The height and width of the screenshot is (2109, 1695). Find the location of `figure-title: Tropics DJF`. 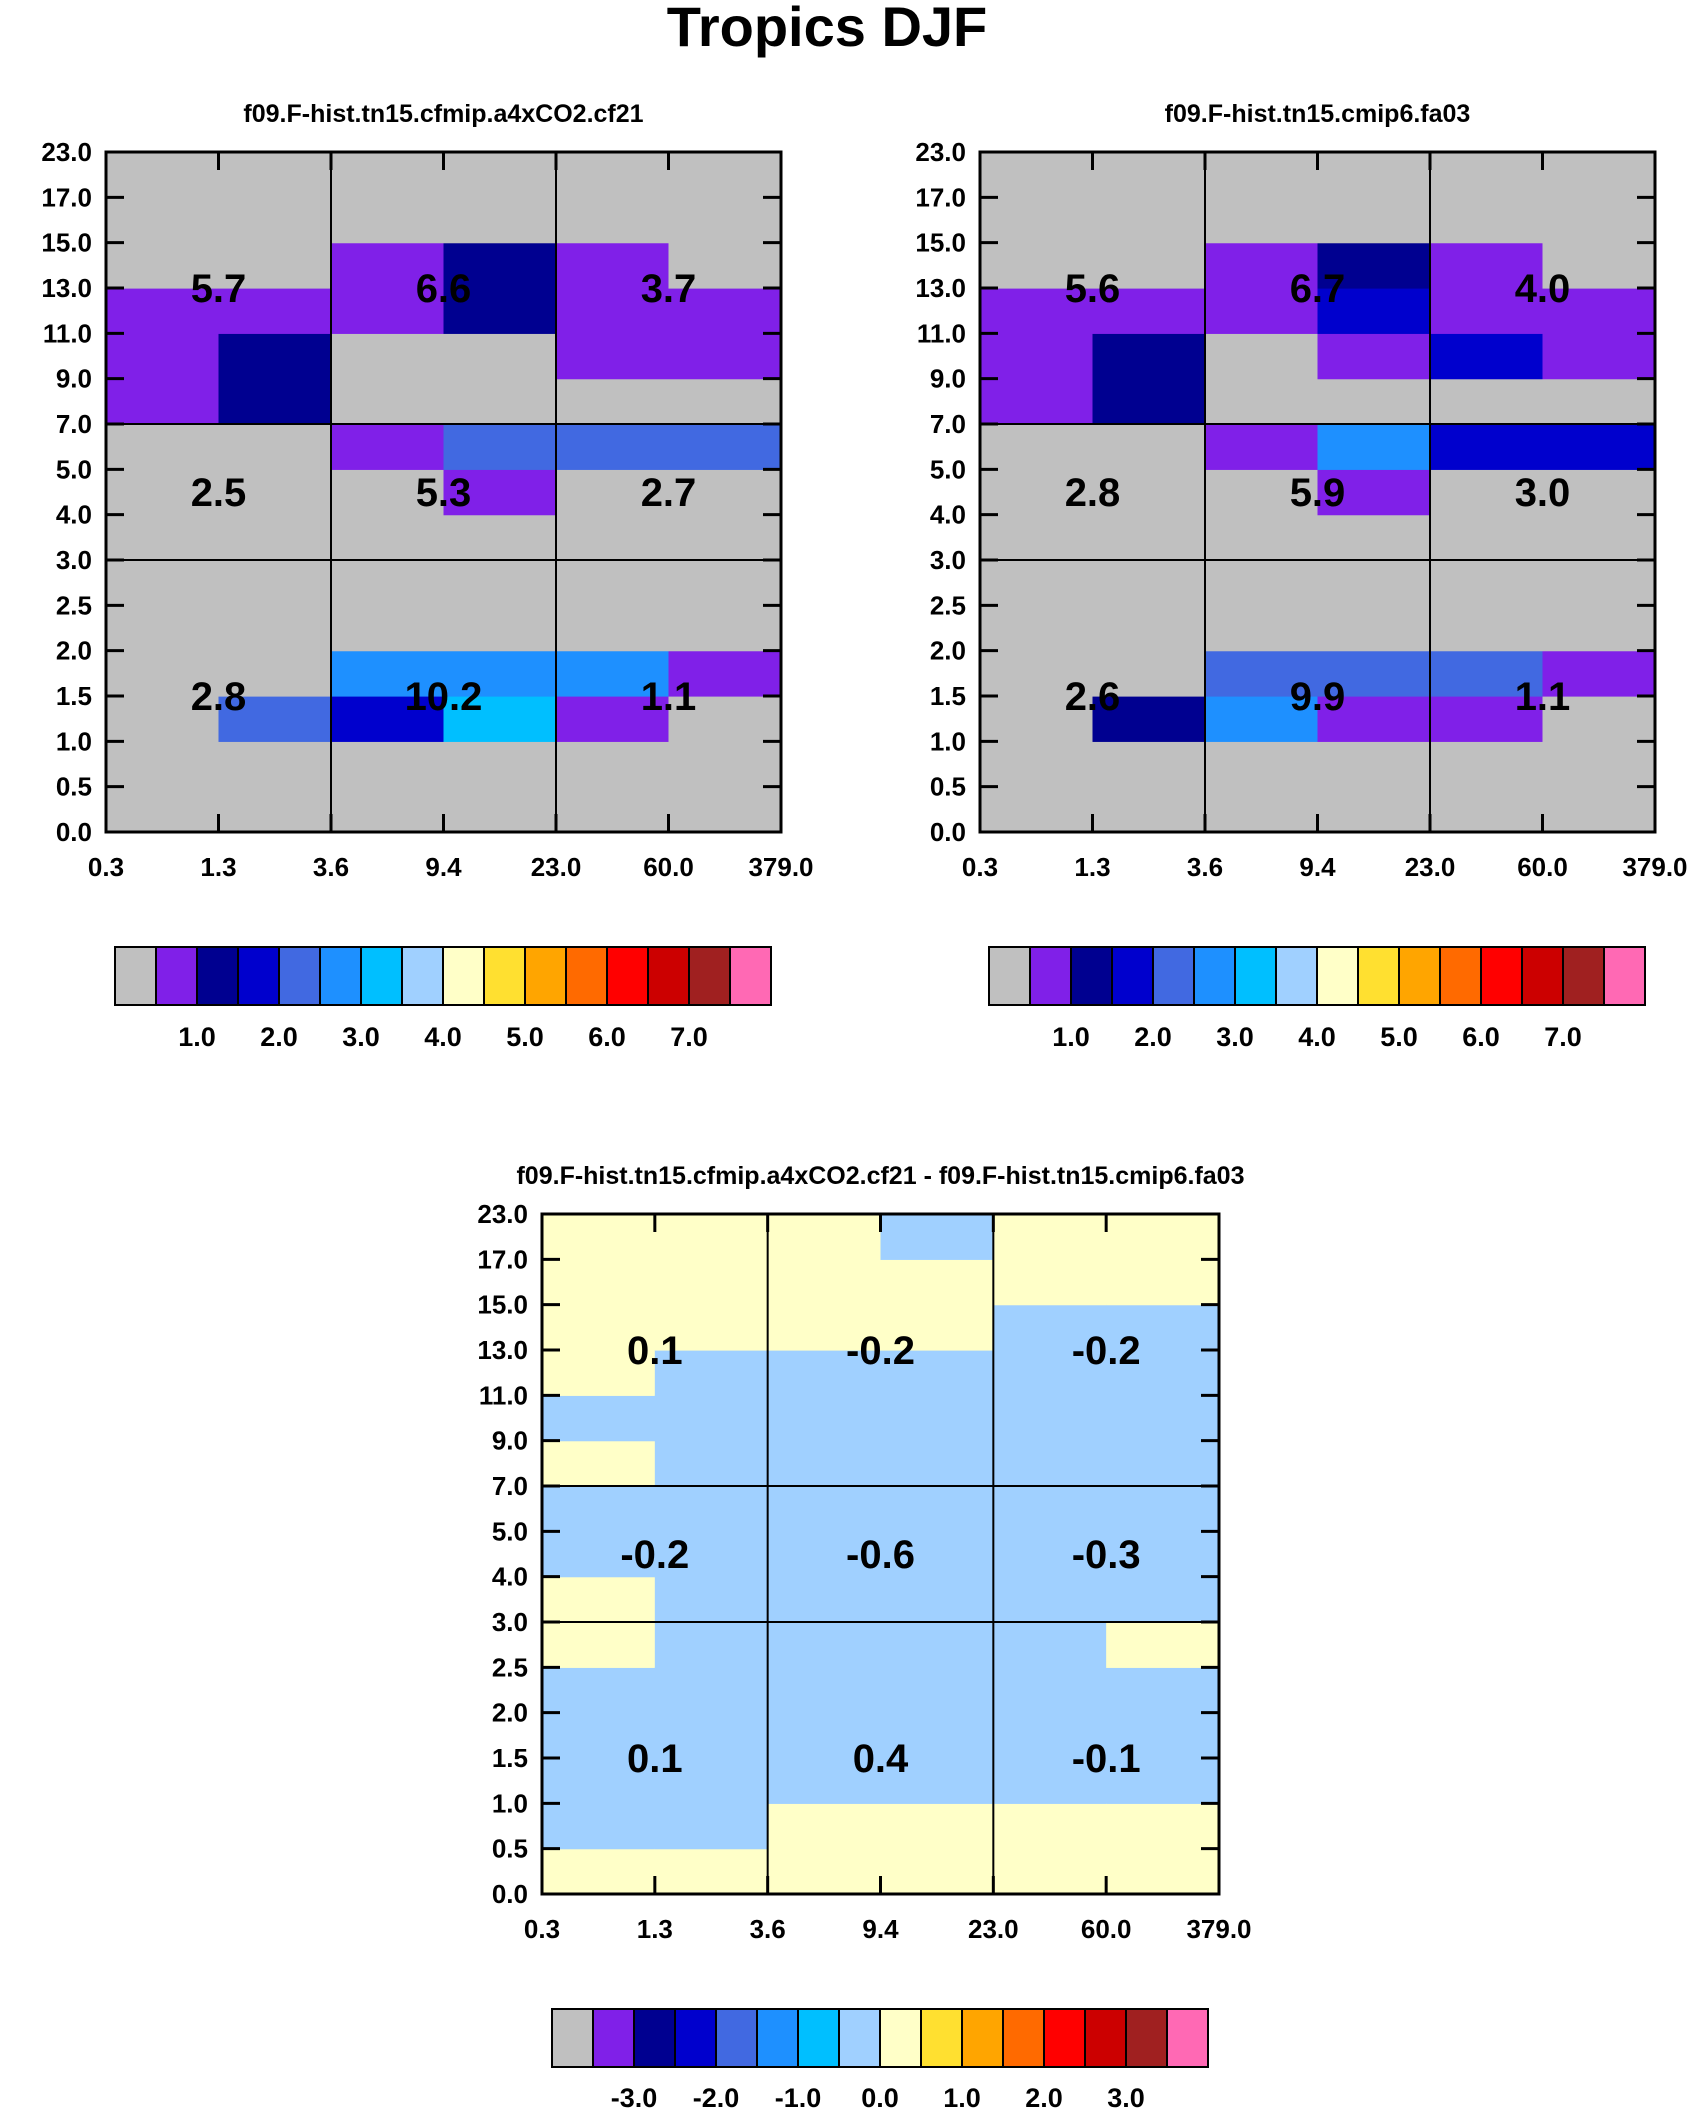

figure-title: Tropics DJF is located at coordinates (827, 29).